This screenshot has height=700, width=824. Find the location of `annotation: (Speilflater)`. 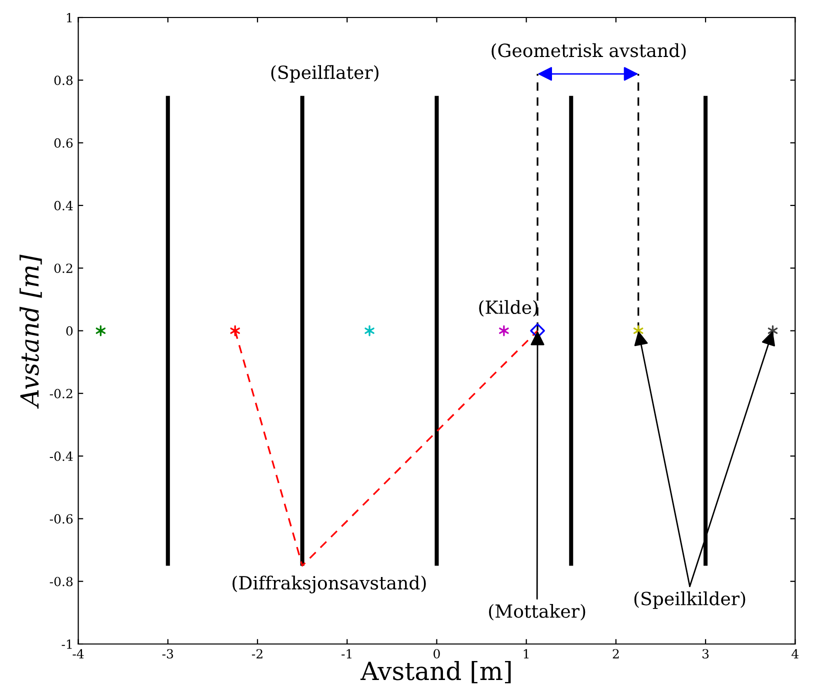

annotation: (Speilflater) is located at coordinates (324, 74).